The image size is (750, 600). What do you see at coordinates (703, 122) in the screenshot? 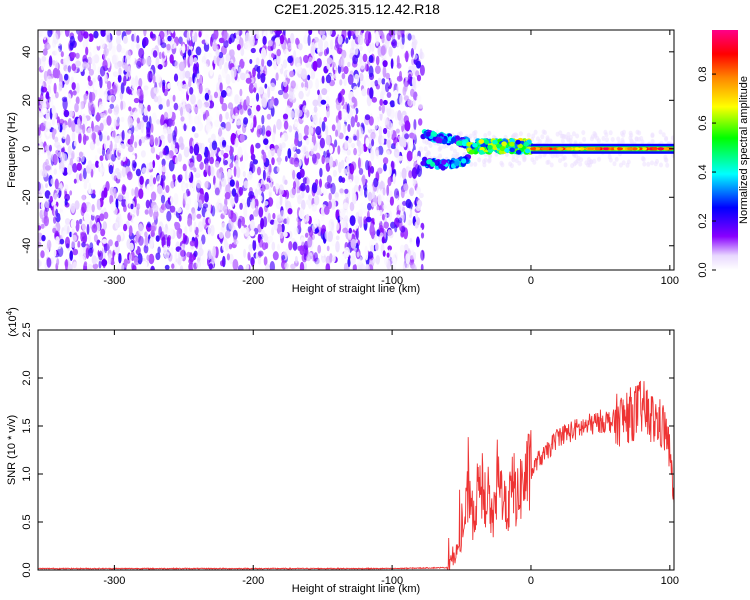
I see `colorbar-tick-label: 0.6` at bounding box center [703, 122].